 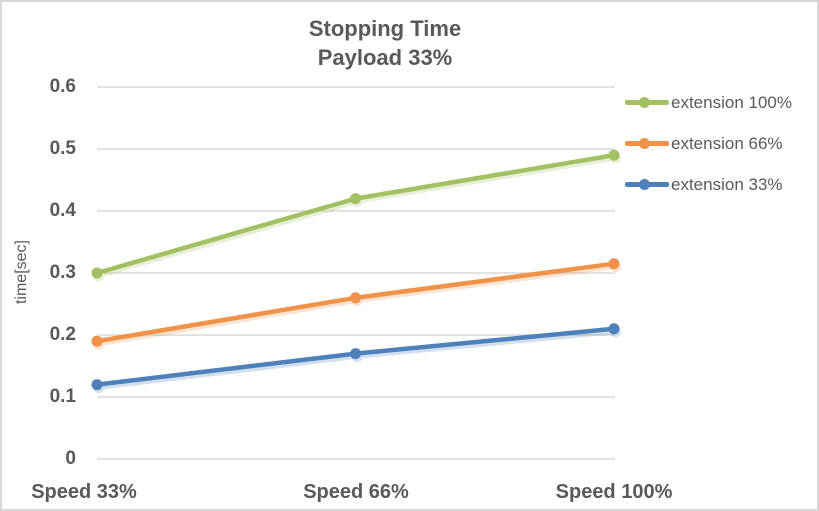 I want to click on legend-label: extension 66%, so click(x=727, y=143).